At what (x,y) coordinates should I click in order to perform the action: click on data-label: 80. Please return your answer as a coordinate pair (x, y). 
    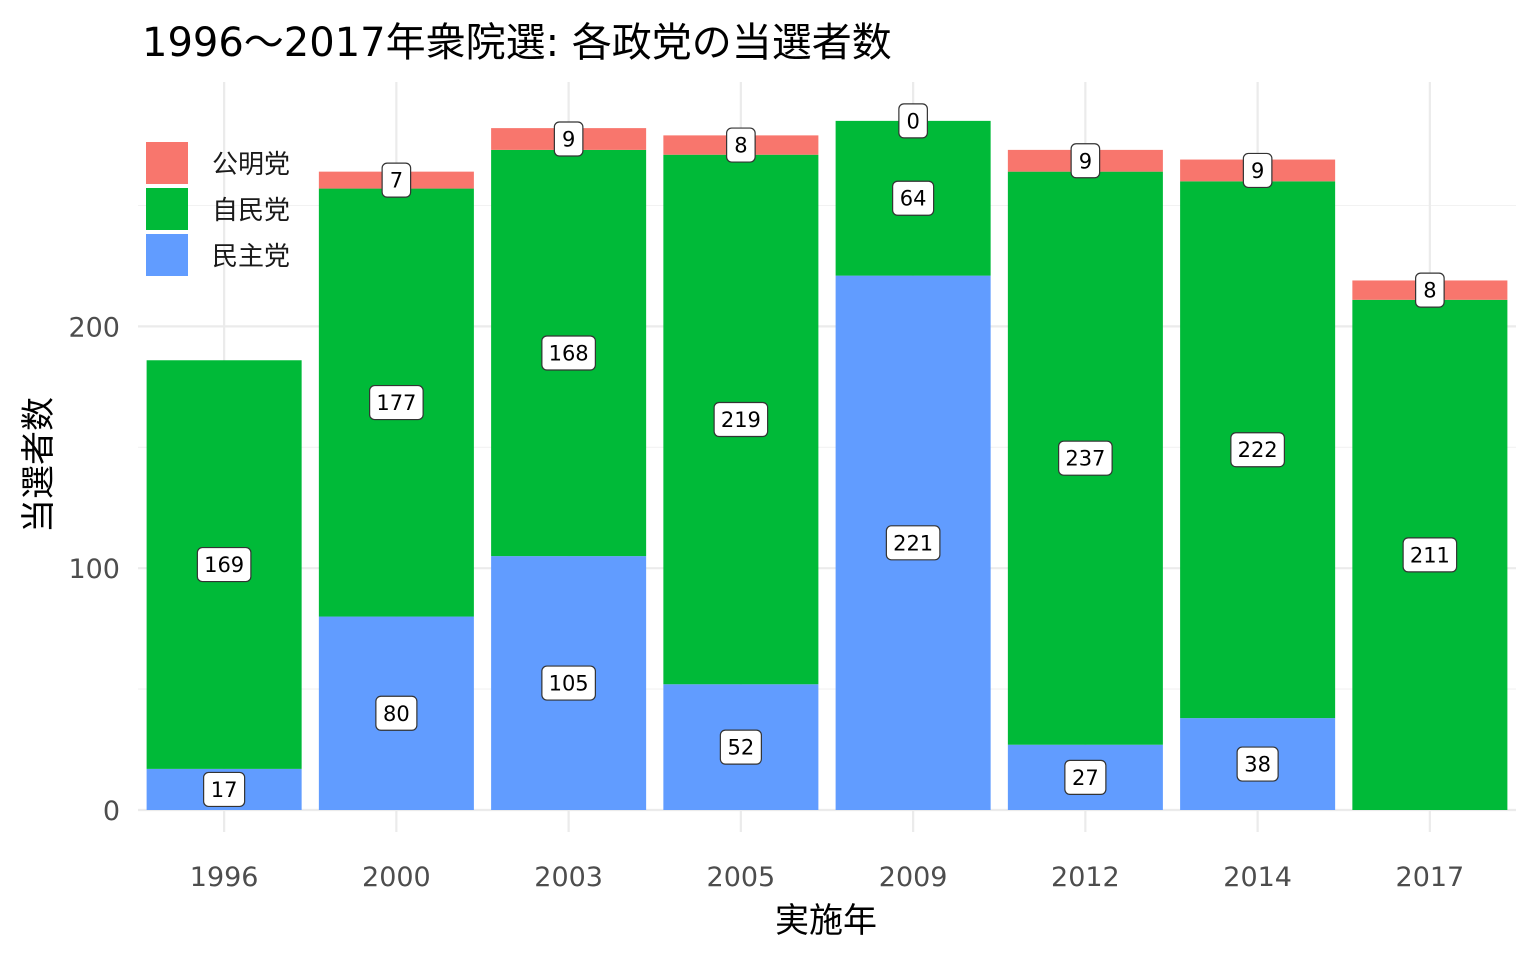
    Looking at the image, I should click on (396, 713).